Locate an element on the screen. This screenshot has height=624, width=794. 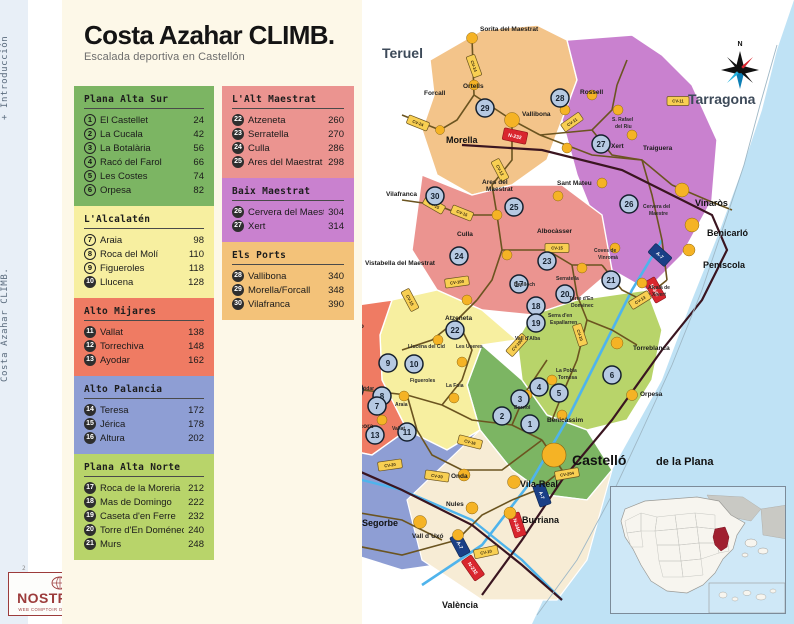
index-entry: 10 Llucena 128 is located at coordinates (144, 282).